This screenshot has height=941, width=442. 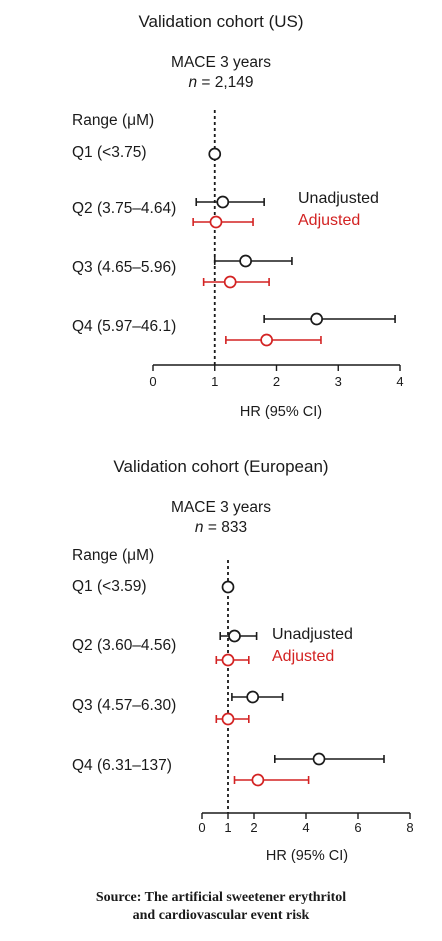 I want to click on chart-title: Validation cohort (European), so click(x=221, y=466).